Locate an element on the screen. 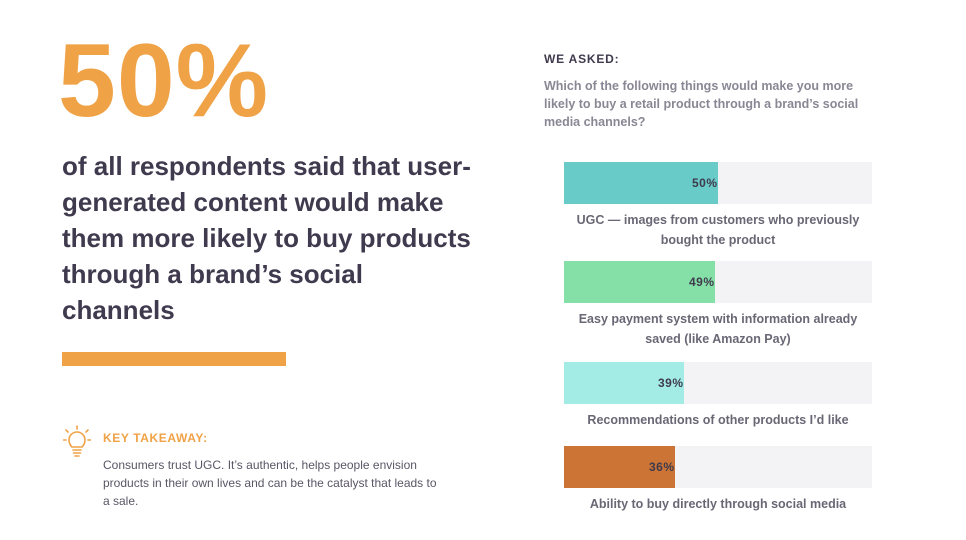  survey-heading: WE ASKED: is located at coordinates (582, 59).